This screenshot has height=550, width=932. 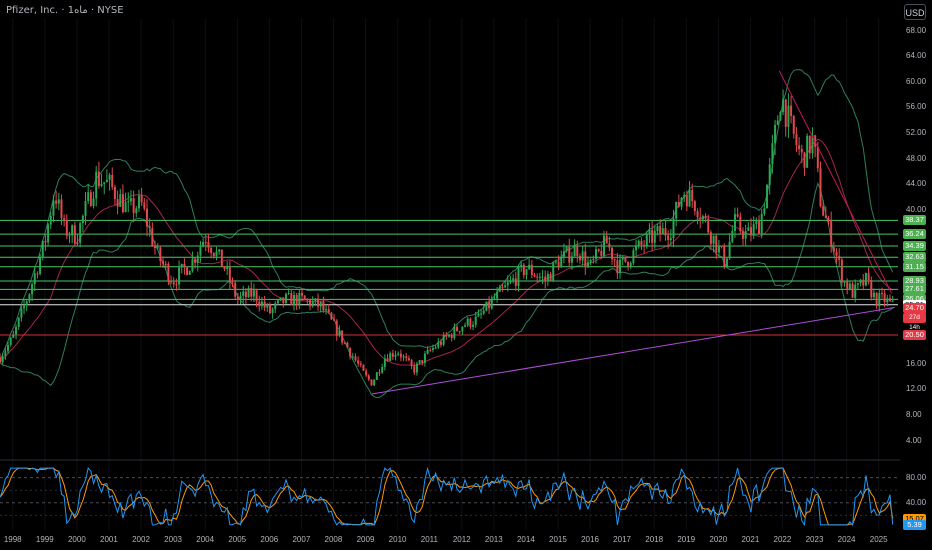 What do you see at coordinates (915, 12) in the screenshot?
I see `currency-button: USD` at bounding box center [915, 12].